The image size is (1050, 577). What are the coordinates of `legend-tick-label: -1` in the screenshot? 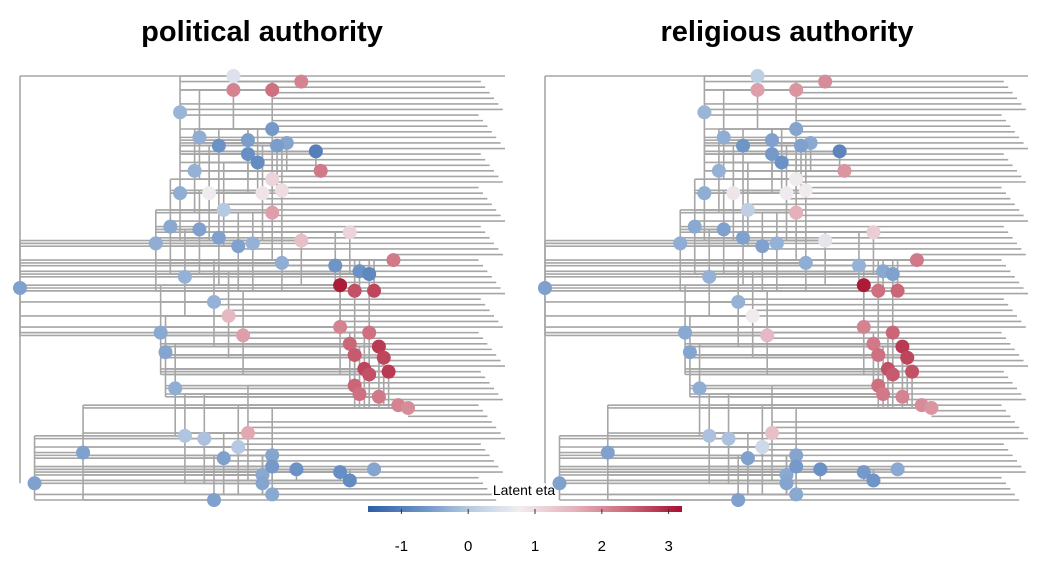 It's located at (401, 546).